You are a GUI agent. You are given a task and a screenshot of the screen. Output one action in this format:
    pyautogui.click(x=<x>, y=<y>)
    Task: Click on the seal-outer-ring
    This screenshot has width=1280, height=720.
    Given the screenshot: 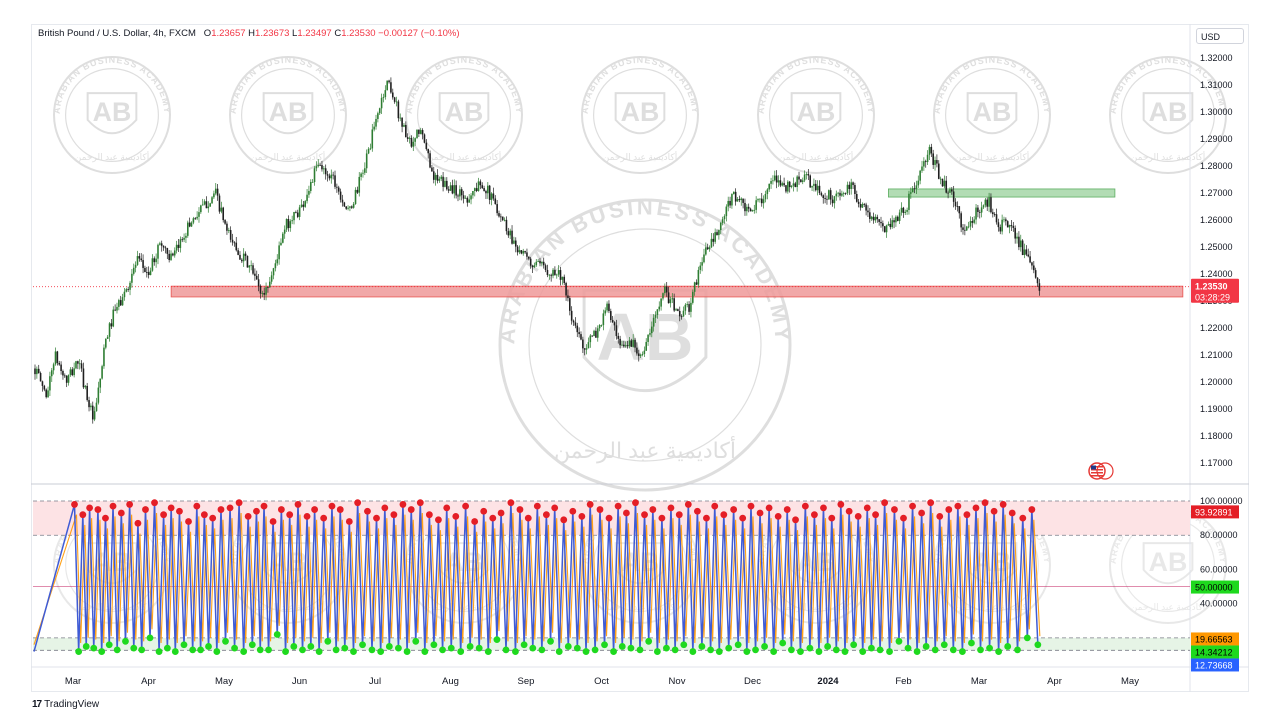 What is the action you would take?
    pyautogui.click(x=1168, y=115)
    